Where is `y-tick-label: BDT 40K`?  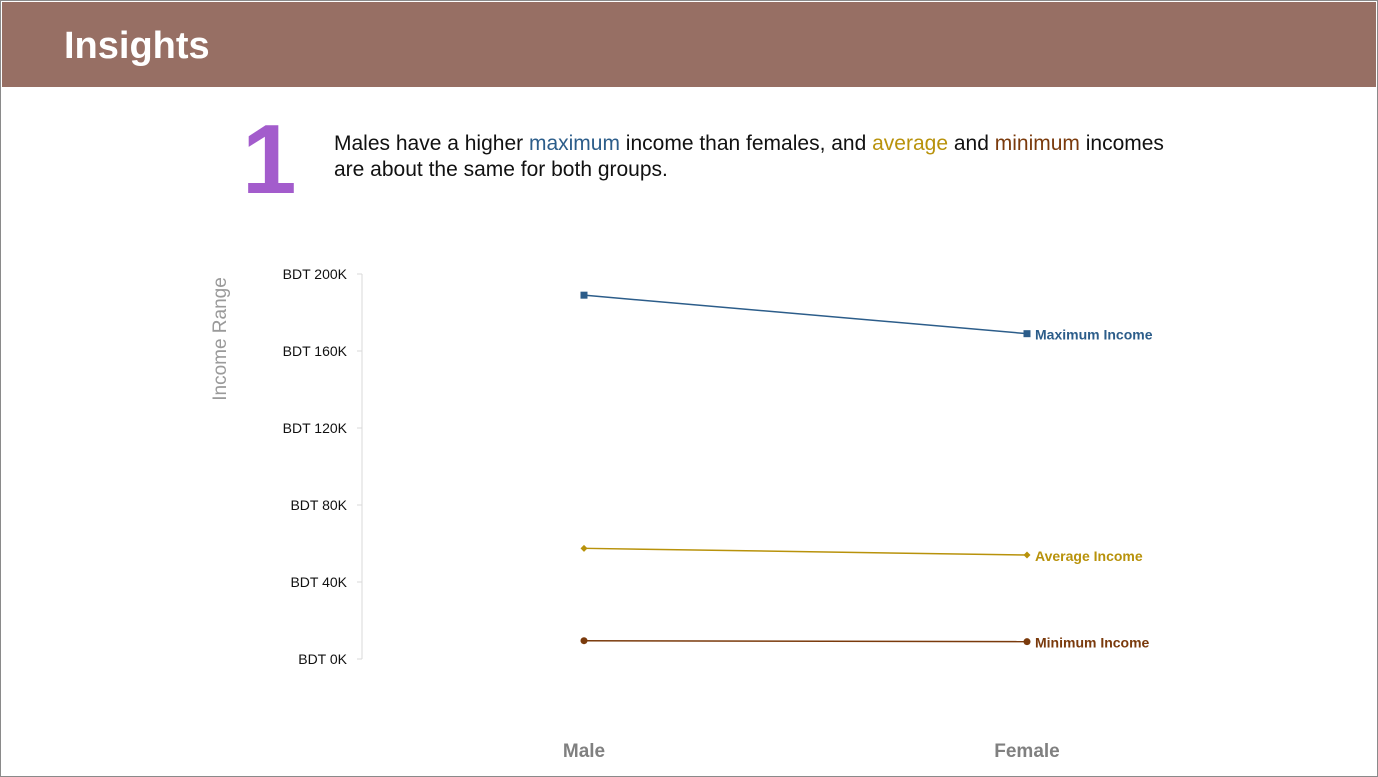 y-tick-label: BDT 40K is located at coordinates (318, 582).